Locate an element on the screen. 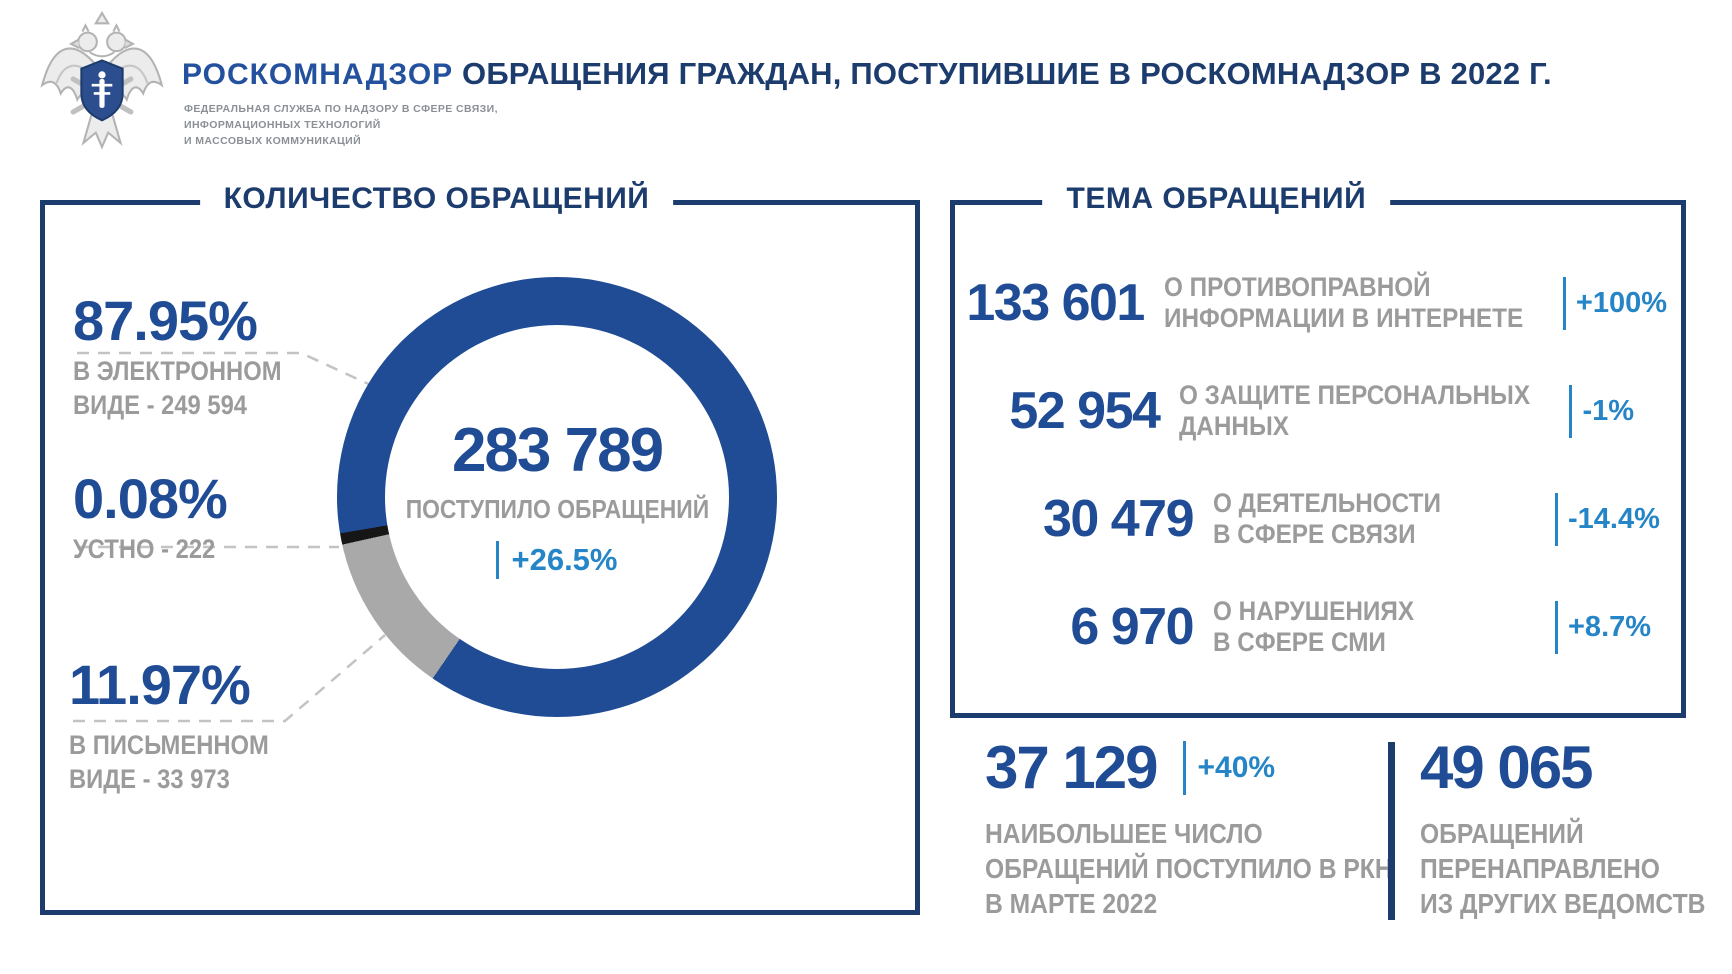 The height and width of the screenshot is (974, 1732). theme-label-line2: ИНФОРМАЦИИ В ИНТЕРНЕТЕ is located at coordinates (1343, 318).